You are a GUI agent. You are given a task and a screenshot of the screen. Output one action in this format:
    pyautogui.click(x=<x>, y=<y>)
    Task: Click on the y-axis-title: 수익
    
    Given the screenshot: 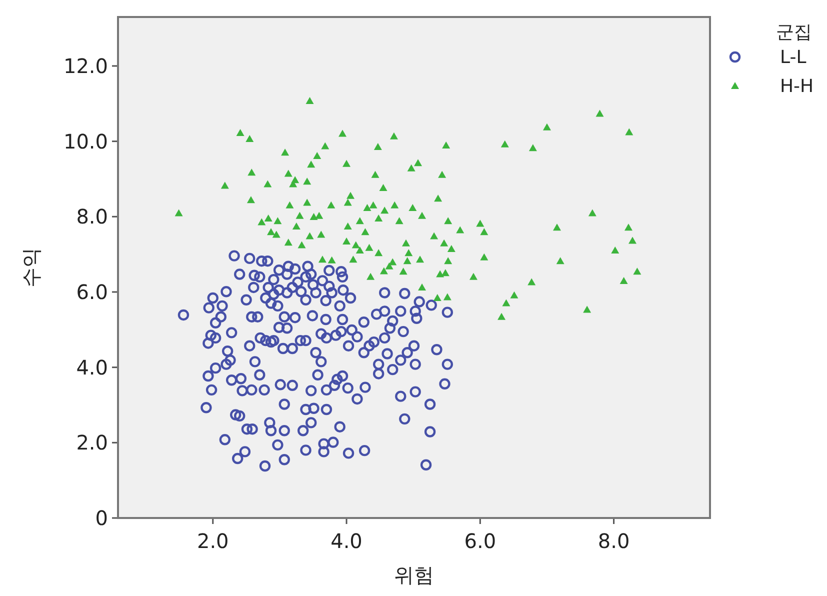 What is the action you would take?
    pyautogui.click(x=31, y=268)
    